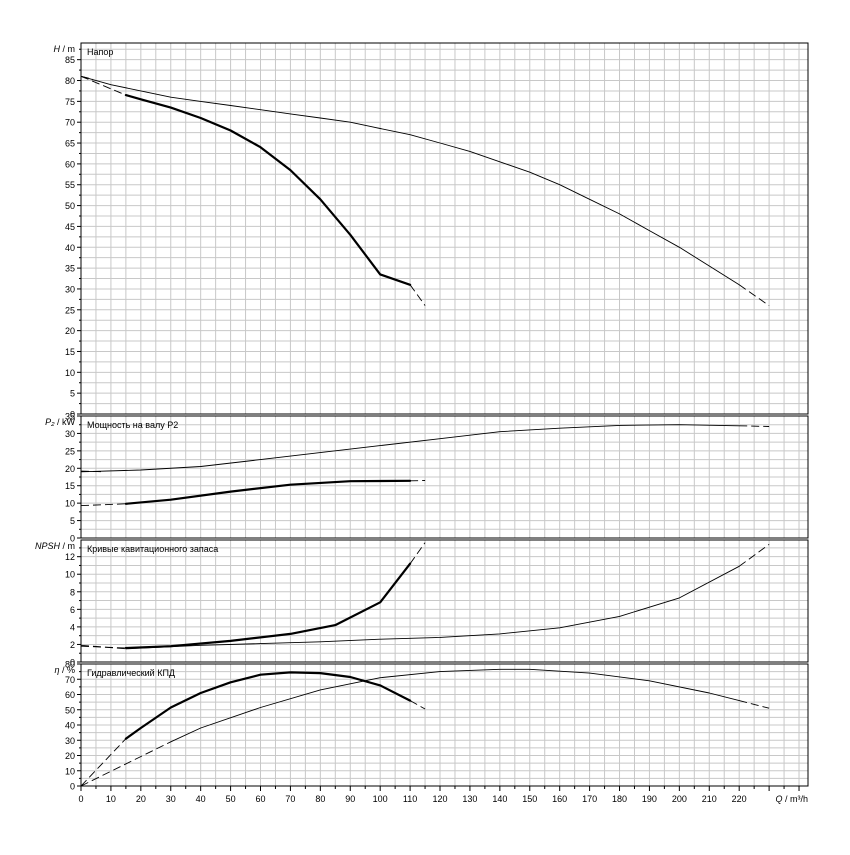  Describe the element at coordinates (70, 269) in the screenshot. I see `y-tick-label: 35` at that location.